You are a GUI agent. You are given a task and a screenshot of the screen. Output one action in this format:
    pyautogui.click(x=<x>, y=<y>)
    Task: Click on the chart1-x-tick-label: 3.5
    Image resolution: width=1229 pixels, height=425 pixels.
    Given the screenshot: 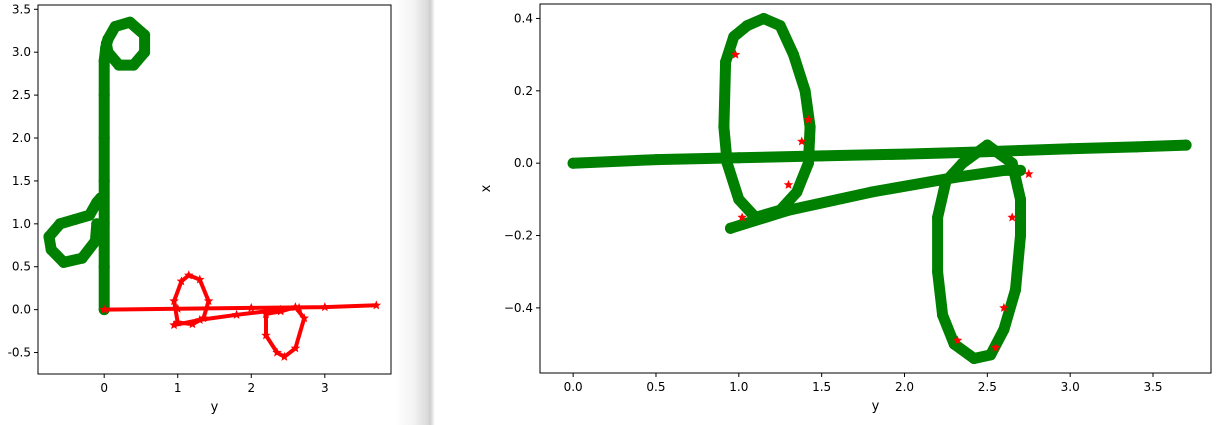 What is the action you would take?
    pyautogui.click(x=1152, y=387)
    